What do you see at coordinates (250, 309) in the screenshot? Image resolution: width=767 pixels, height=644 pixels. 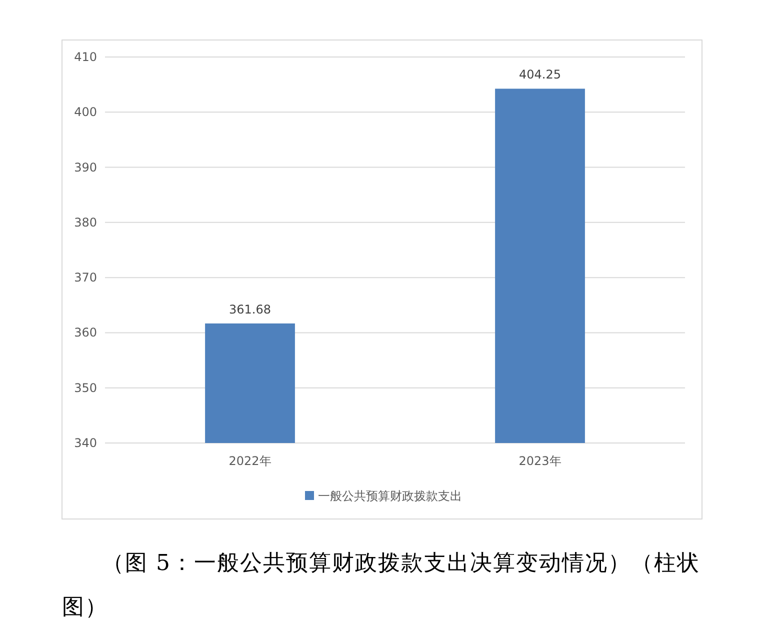 I see `data-label: 361.68` at bounding box center [250, 309].